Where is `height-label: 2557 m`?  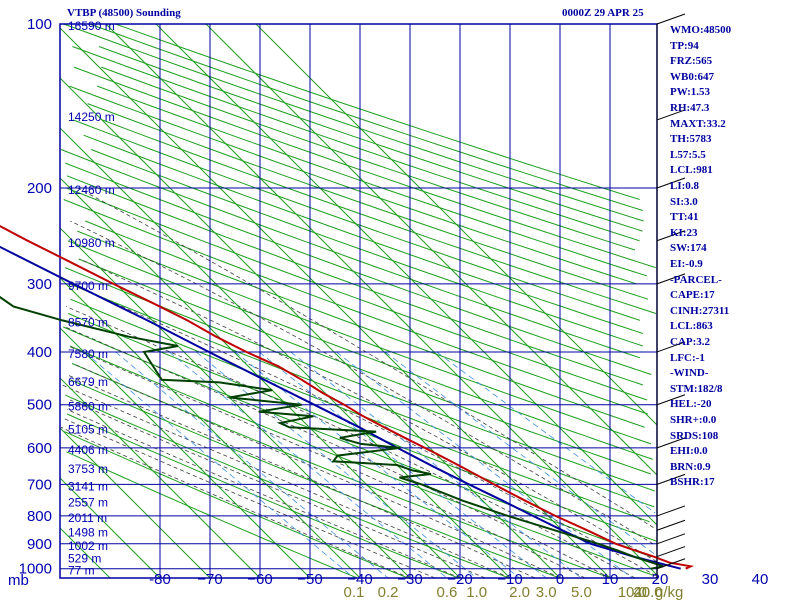 height-label: 2557 m is located at coordinates (88, 503).